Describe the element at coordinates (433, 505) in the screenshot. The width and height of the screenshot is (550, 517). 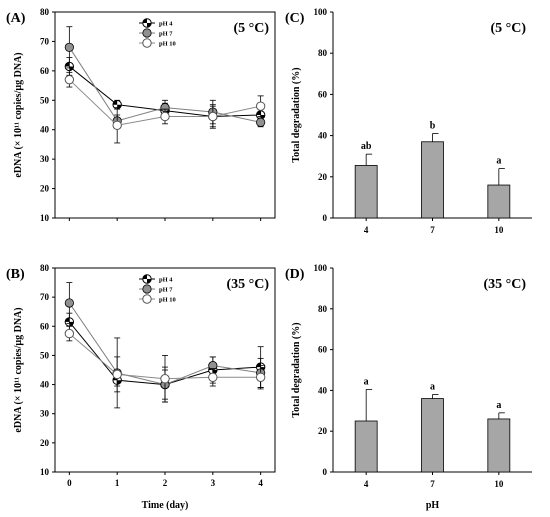
I see `x-axis-label: pH` at that location.